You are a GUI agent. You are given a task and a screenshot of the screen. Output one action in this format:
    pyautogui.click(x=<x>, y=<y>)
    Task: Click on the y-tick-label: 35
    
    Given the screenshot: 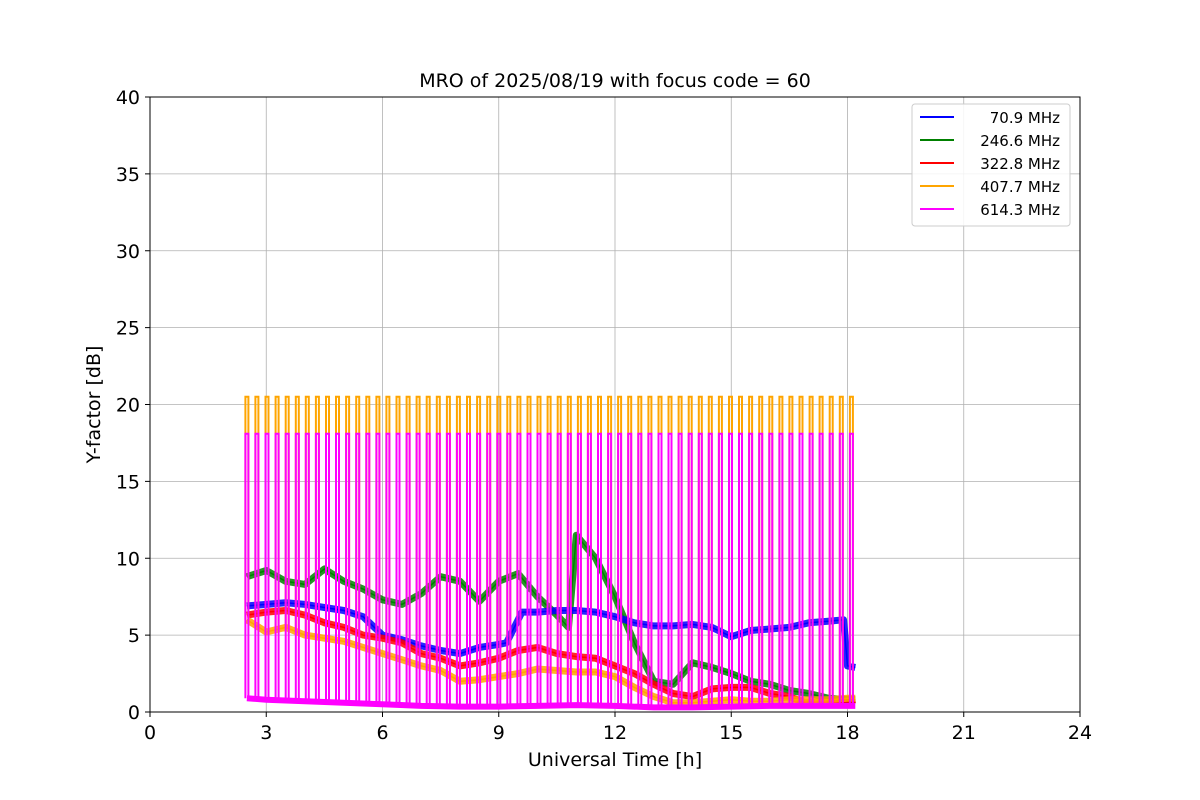 What is the action you would take?
    pyautogui.click(x=128, y=175)
    